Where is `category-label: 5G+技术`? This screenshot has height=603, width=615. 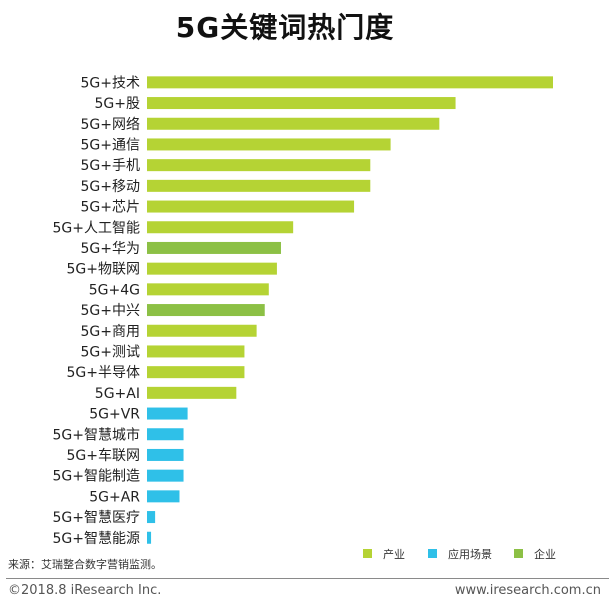
category-label: 5G+技术 is located at coordinates (111, 83).